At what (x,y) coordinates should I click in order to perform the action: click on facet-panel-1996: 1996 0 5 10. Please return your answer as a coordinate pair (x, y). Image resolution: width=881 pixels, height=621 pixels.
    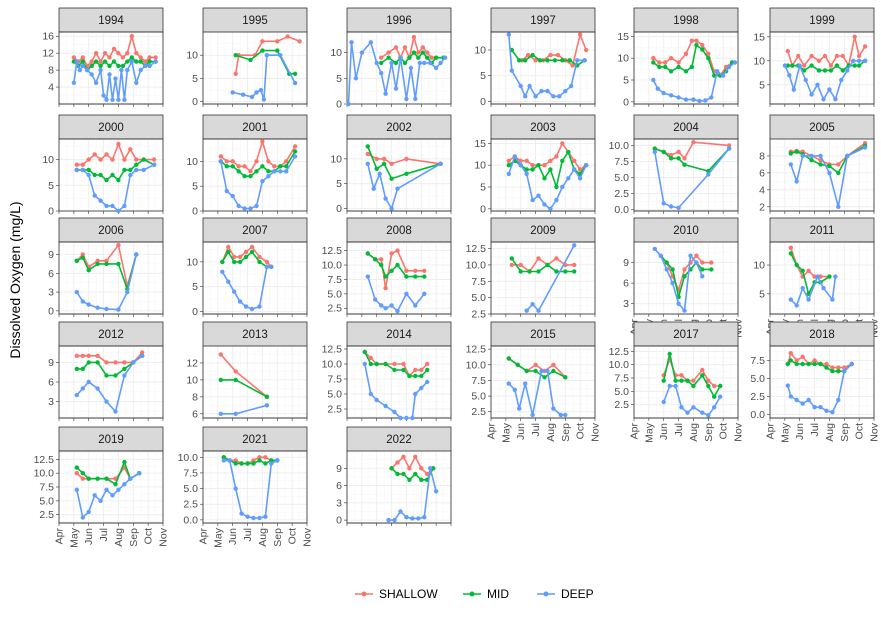
    Looking at the image, I should click on (391, 59).